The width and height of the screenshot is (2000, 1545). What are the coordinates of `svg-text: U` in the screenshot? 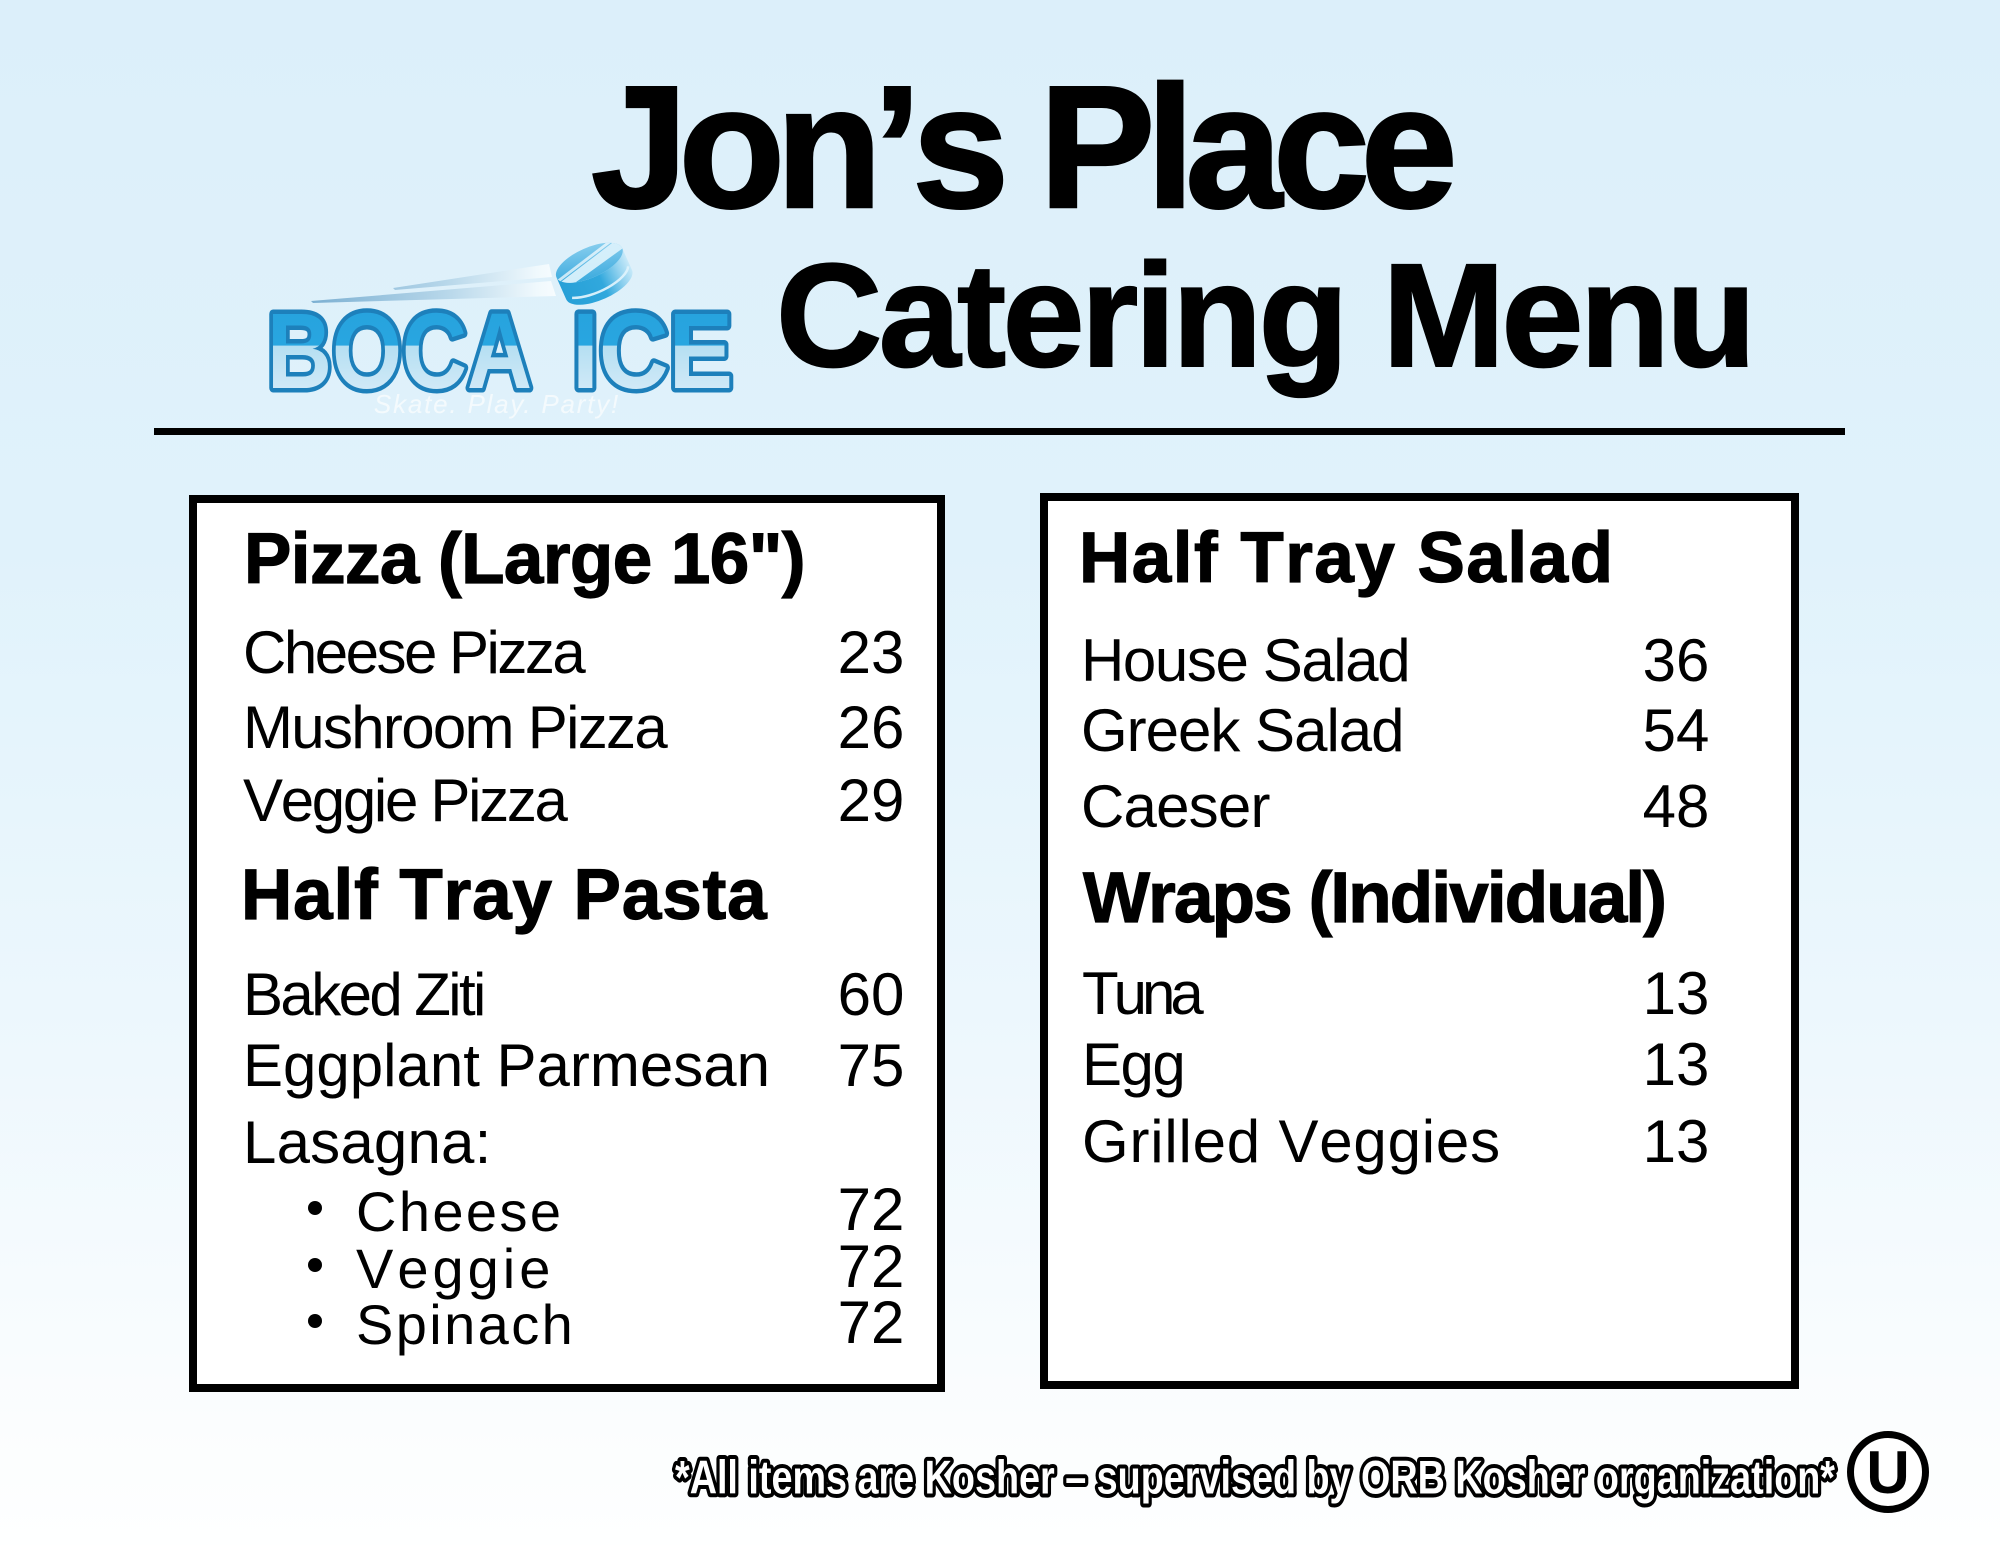 It's located at (1887, 1472).